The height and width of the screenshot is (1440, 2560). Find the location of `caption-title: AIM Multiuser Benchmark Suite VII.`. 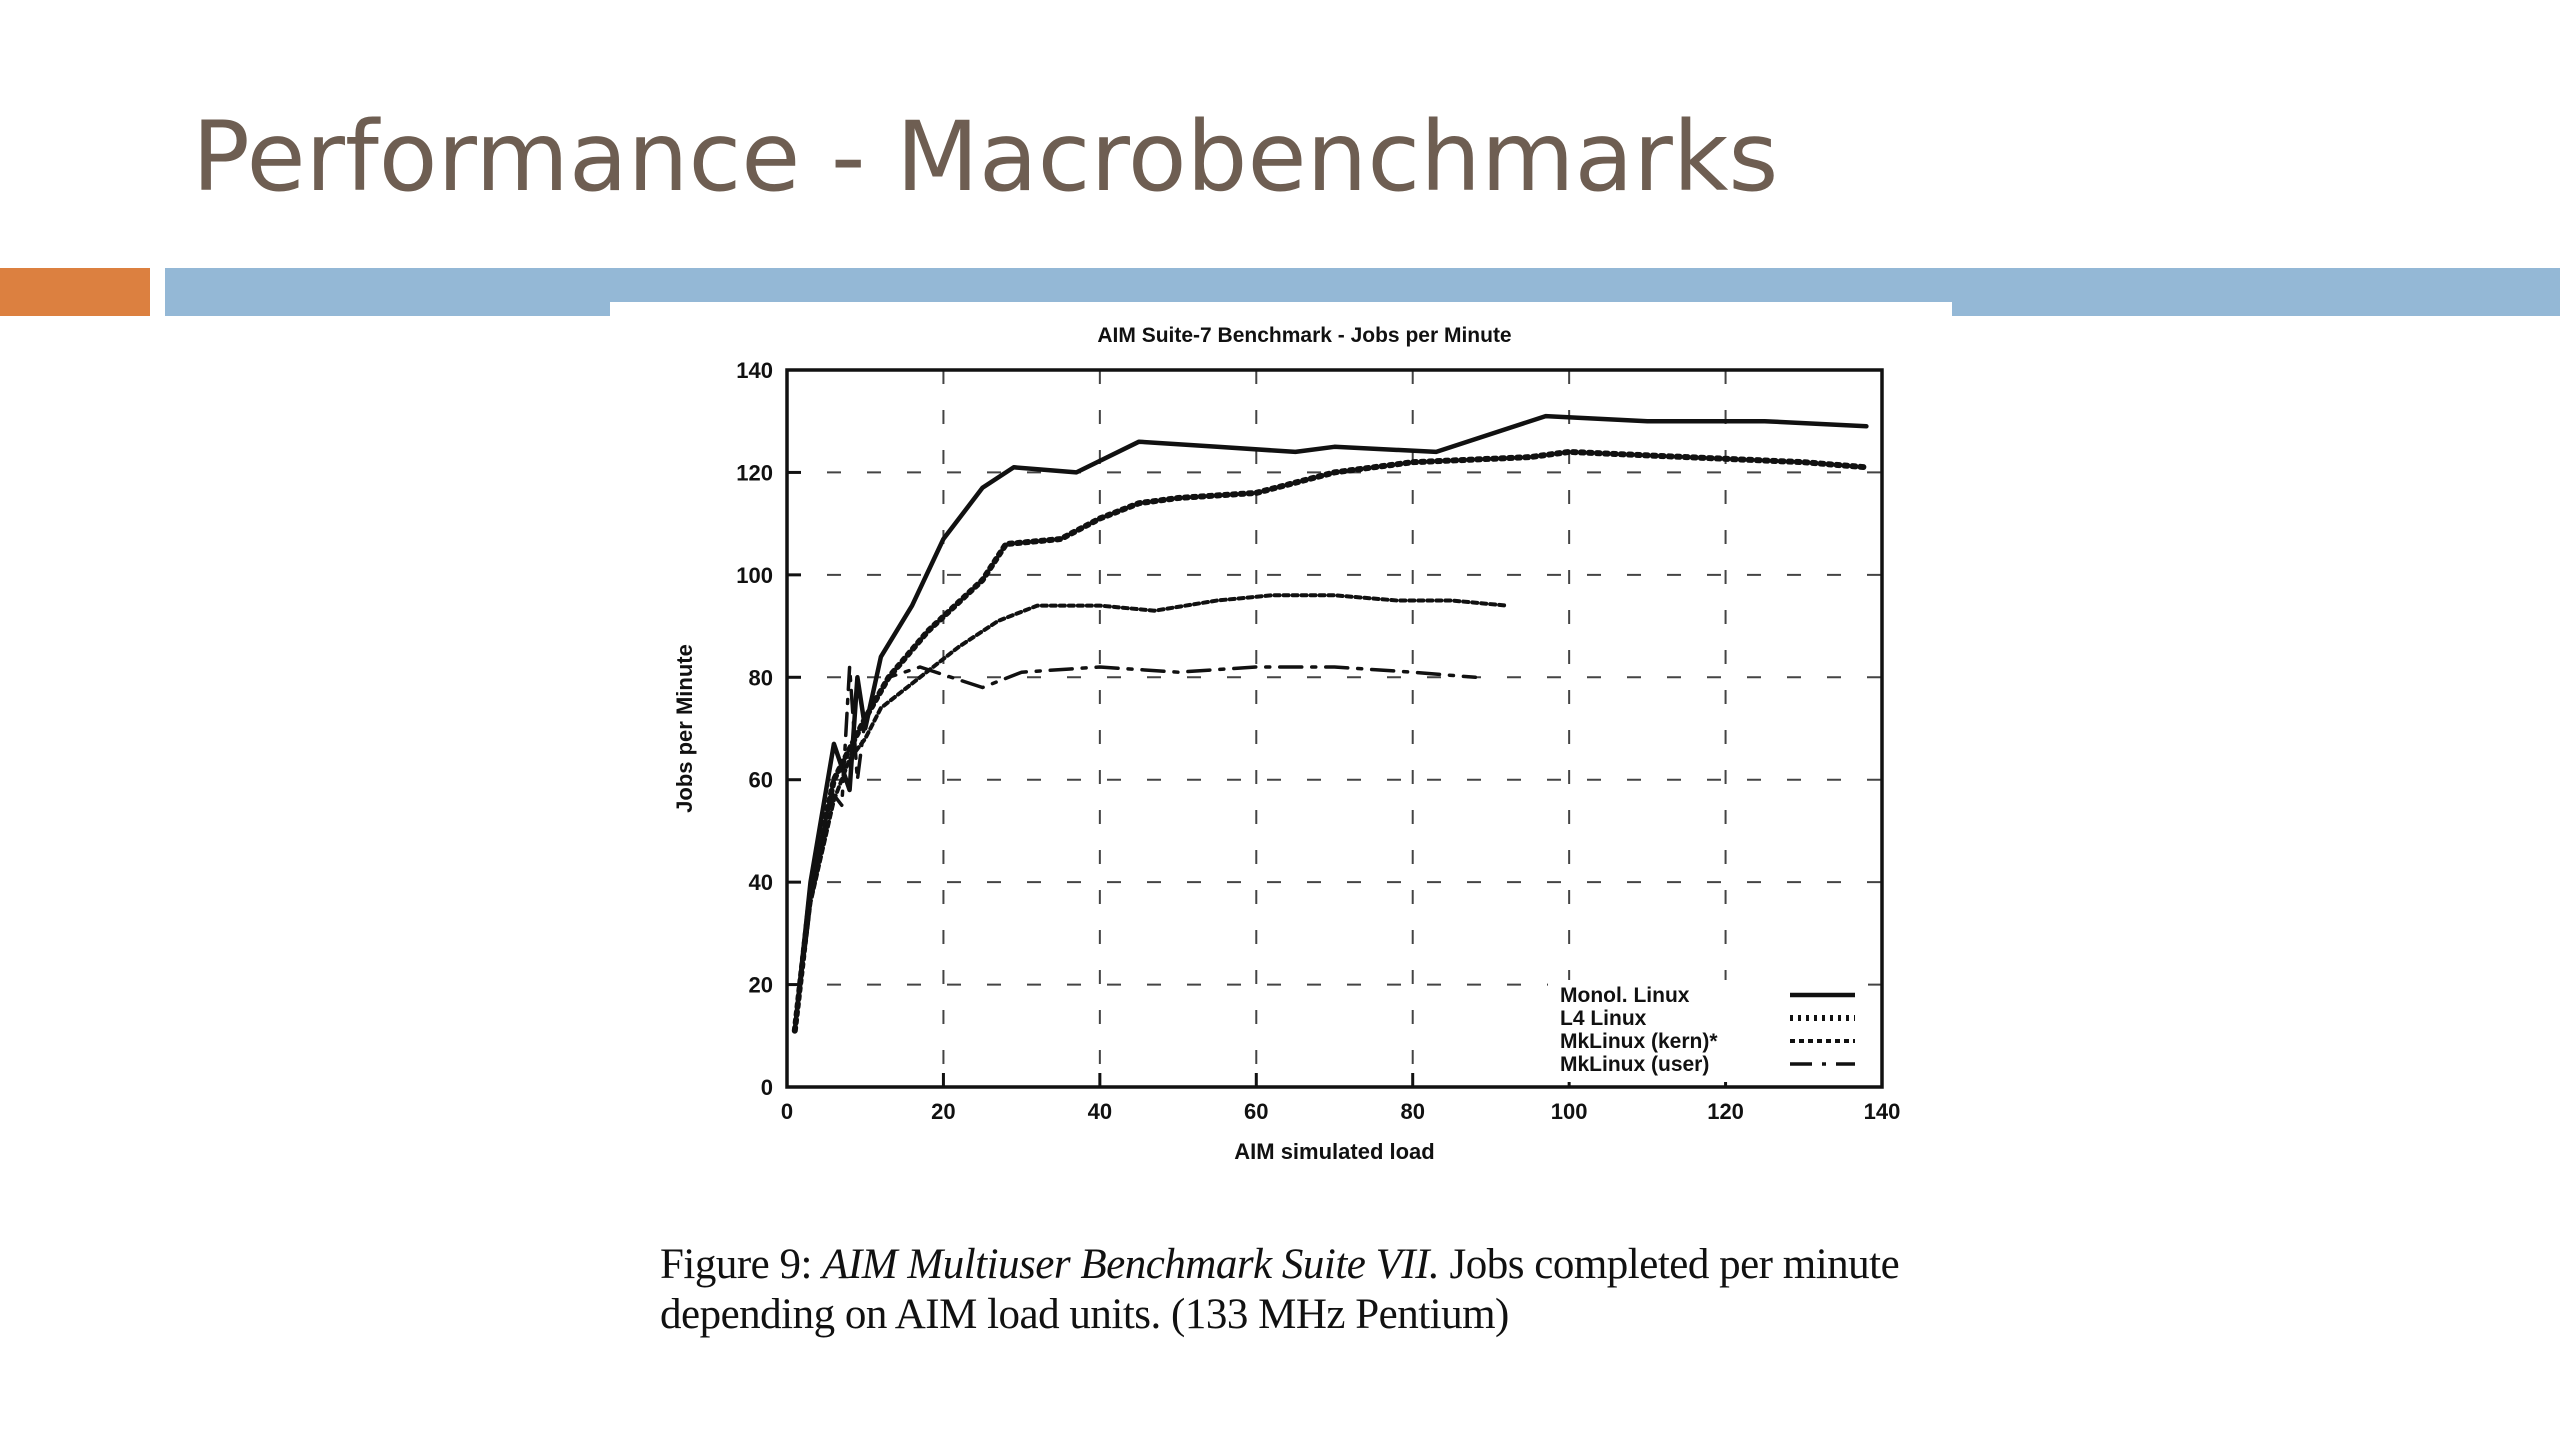

caption-title: AIM Multiuser Benchmark Suite VII. is located at coordinates (1131, 1264).